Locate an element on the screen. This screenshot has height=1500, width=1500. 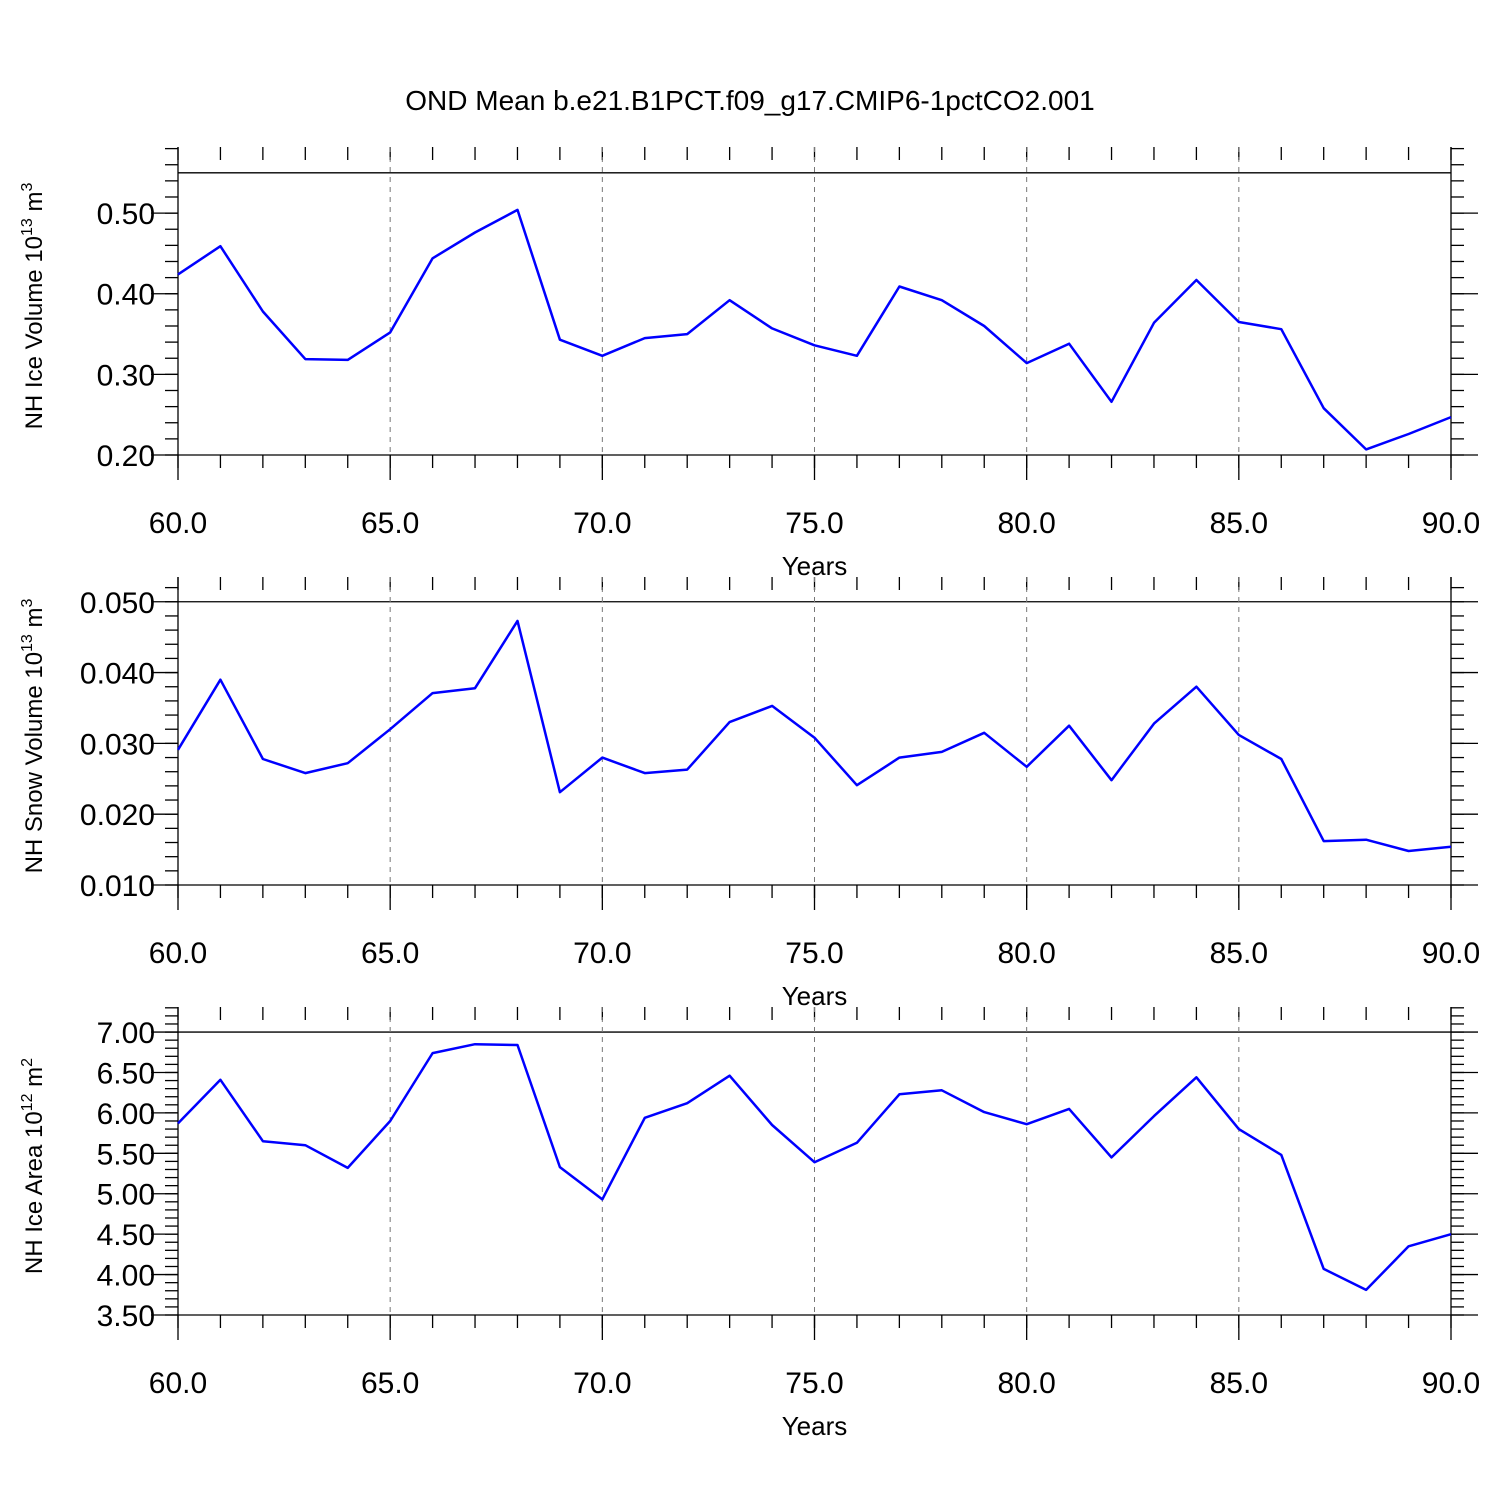
y-tick-label: 6.00 is located at coordinates (126, 1114).